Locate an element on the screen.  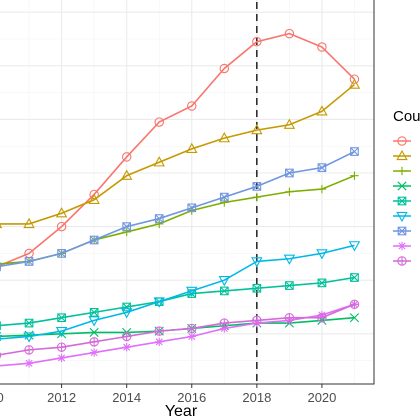
x-tick-label: 10 is located at coordinates (2, 397).